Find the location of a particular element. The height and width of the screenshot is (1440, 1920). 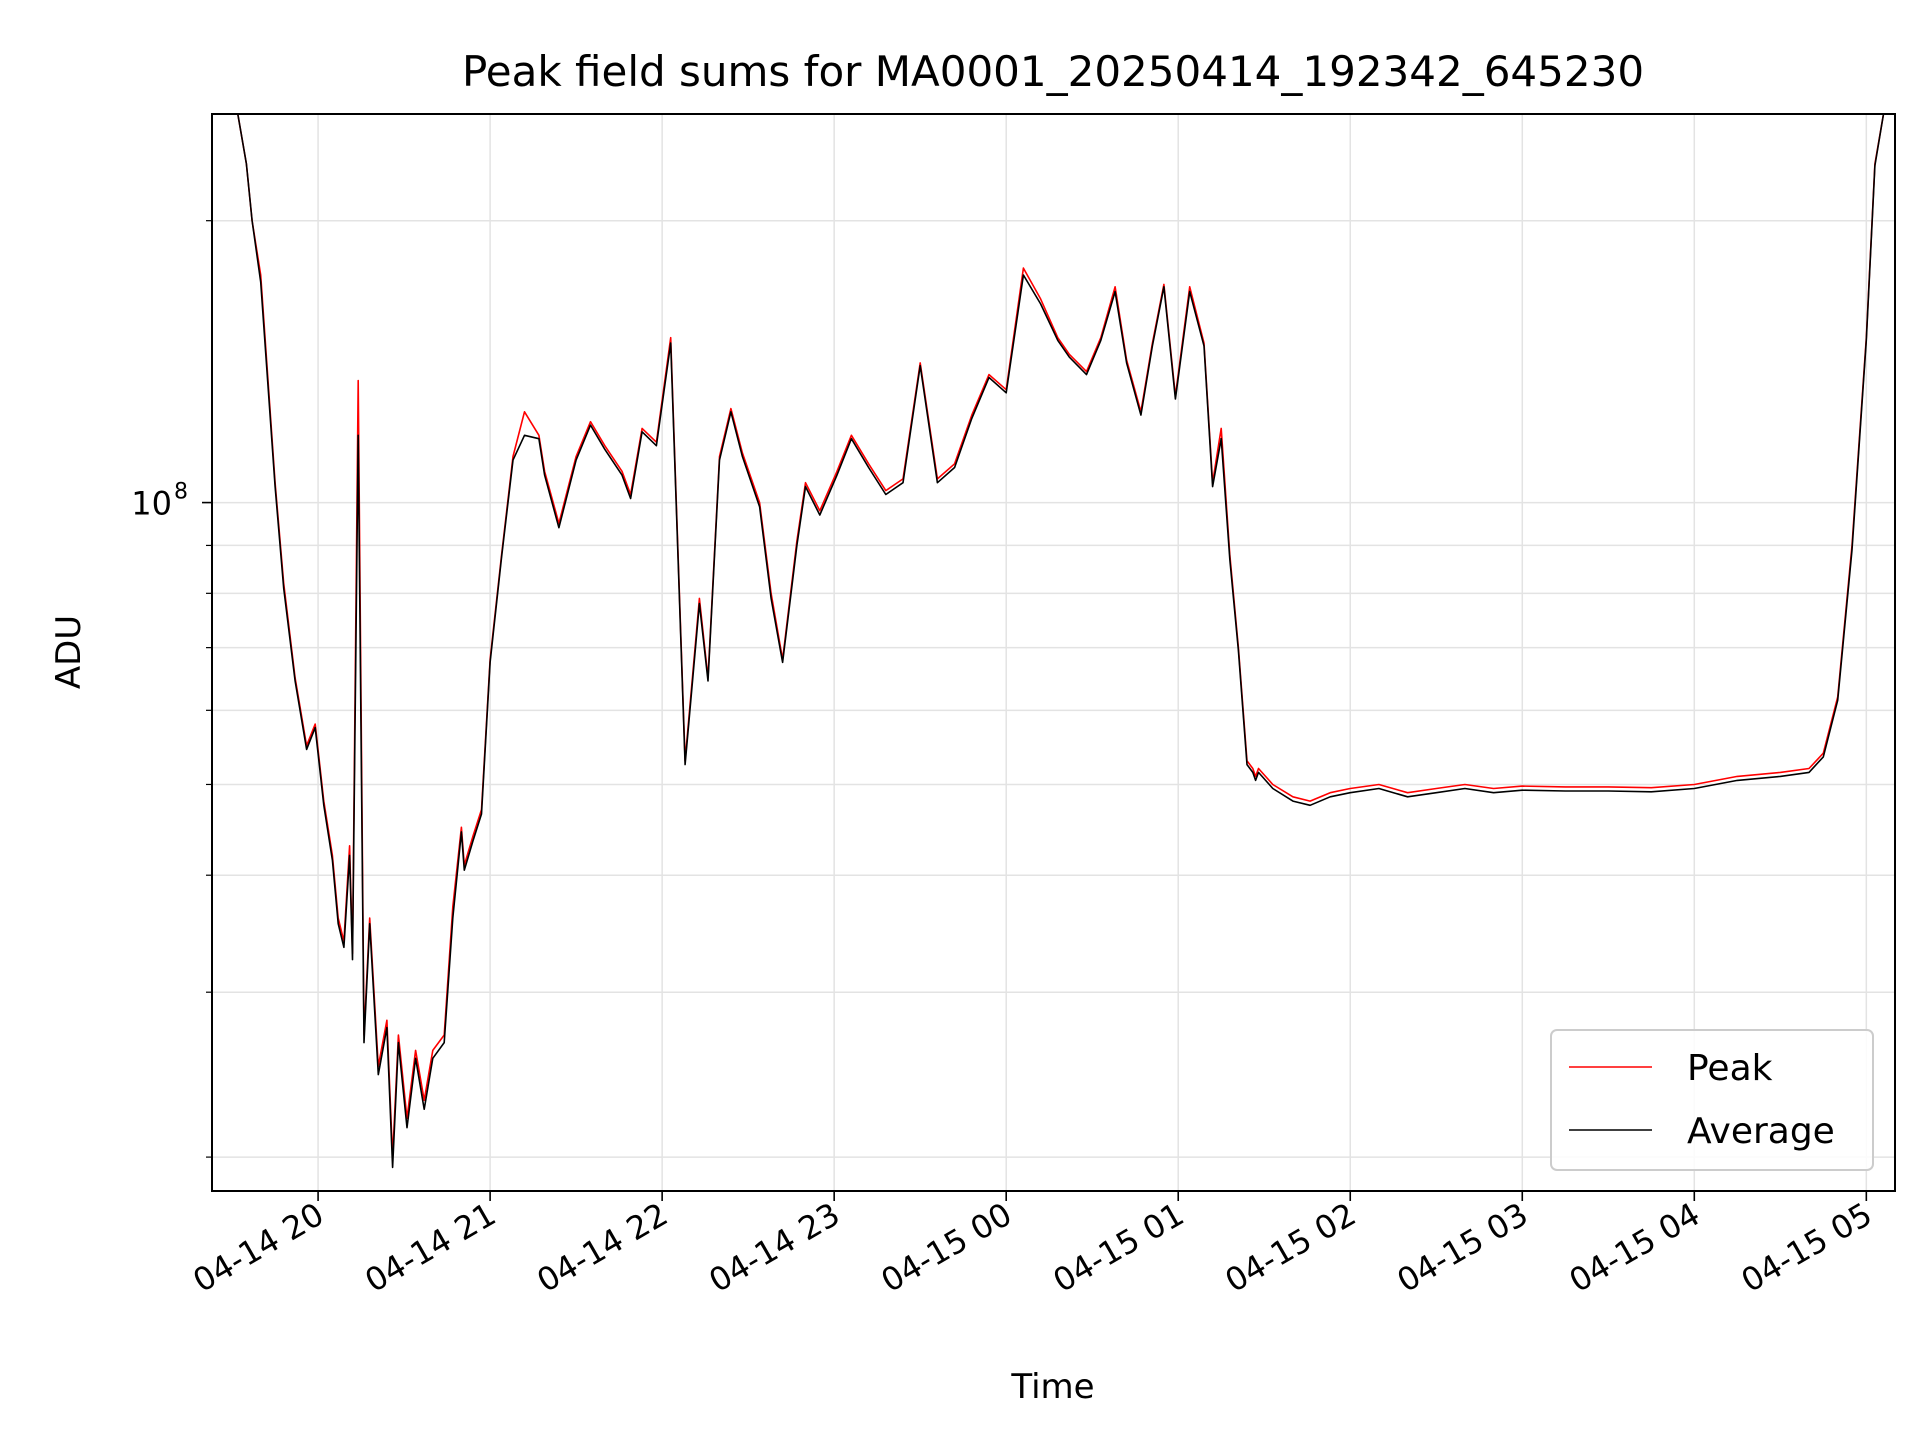

y-axis-ticks: 10 8 is located at coordinates (171, 689).